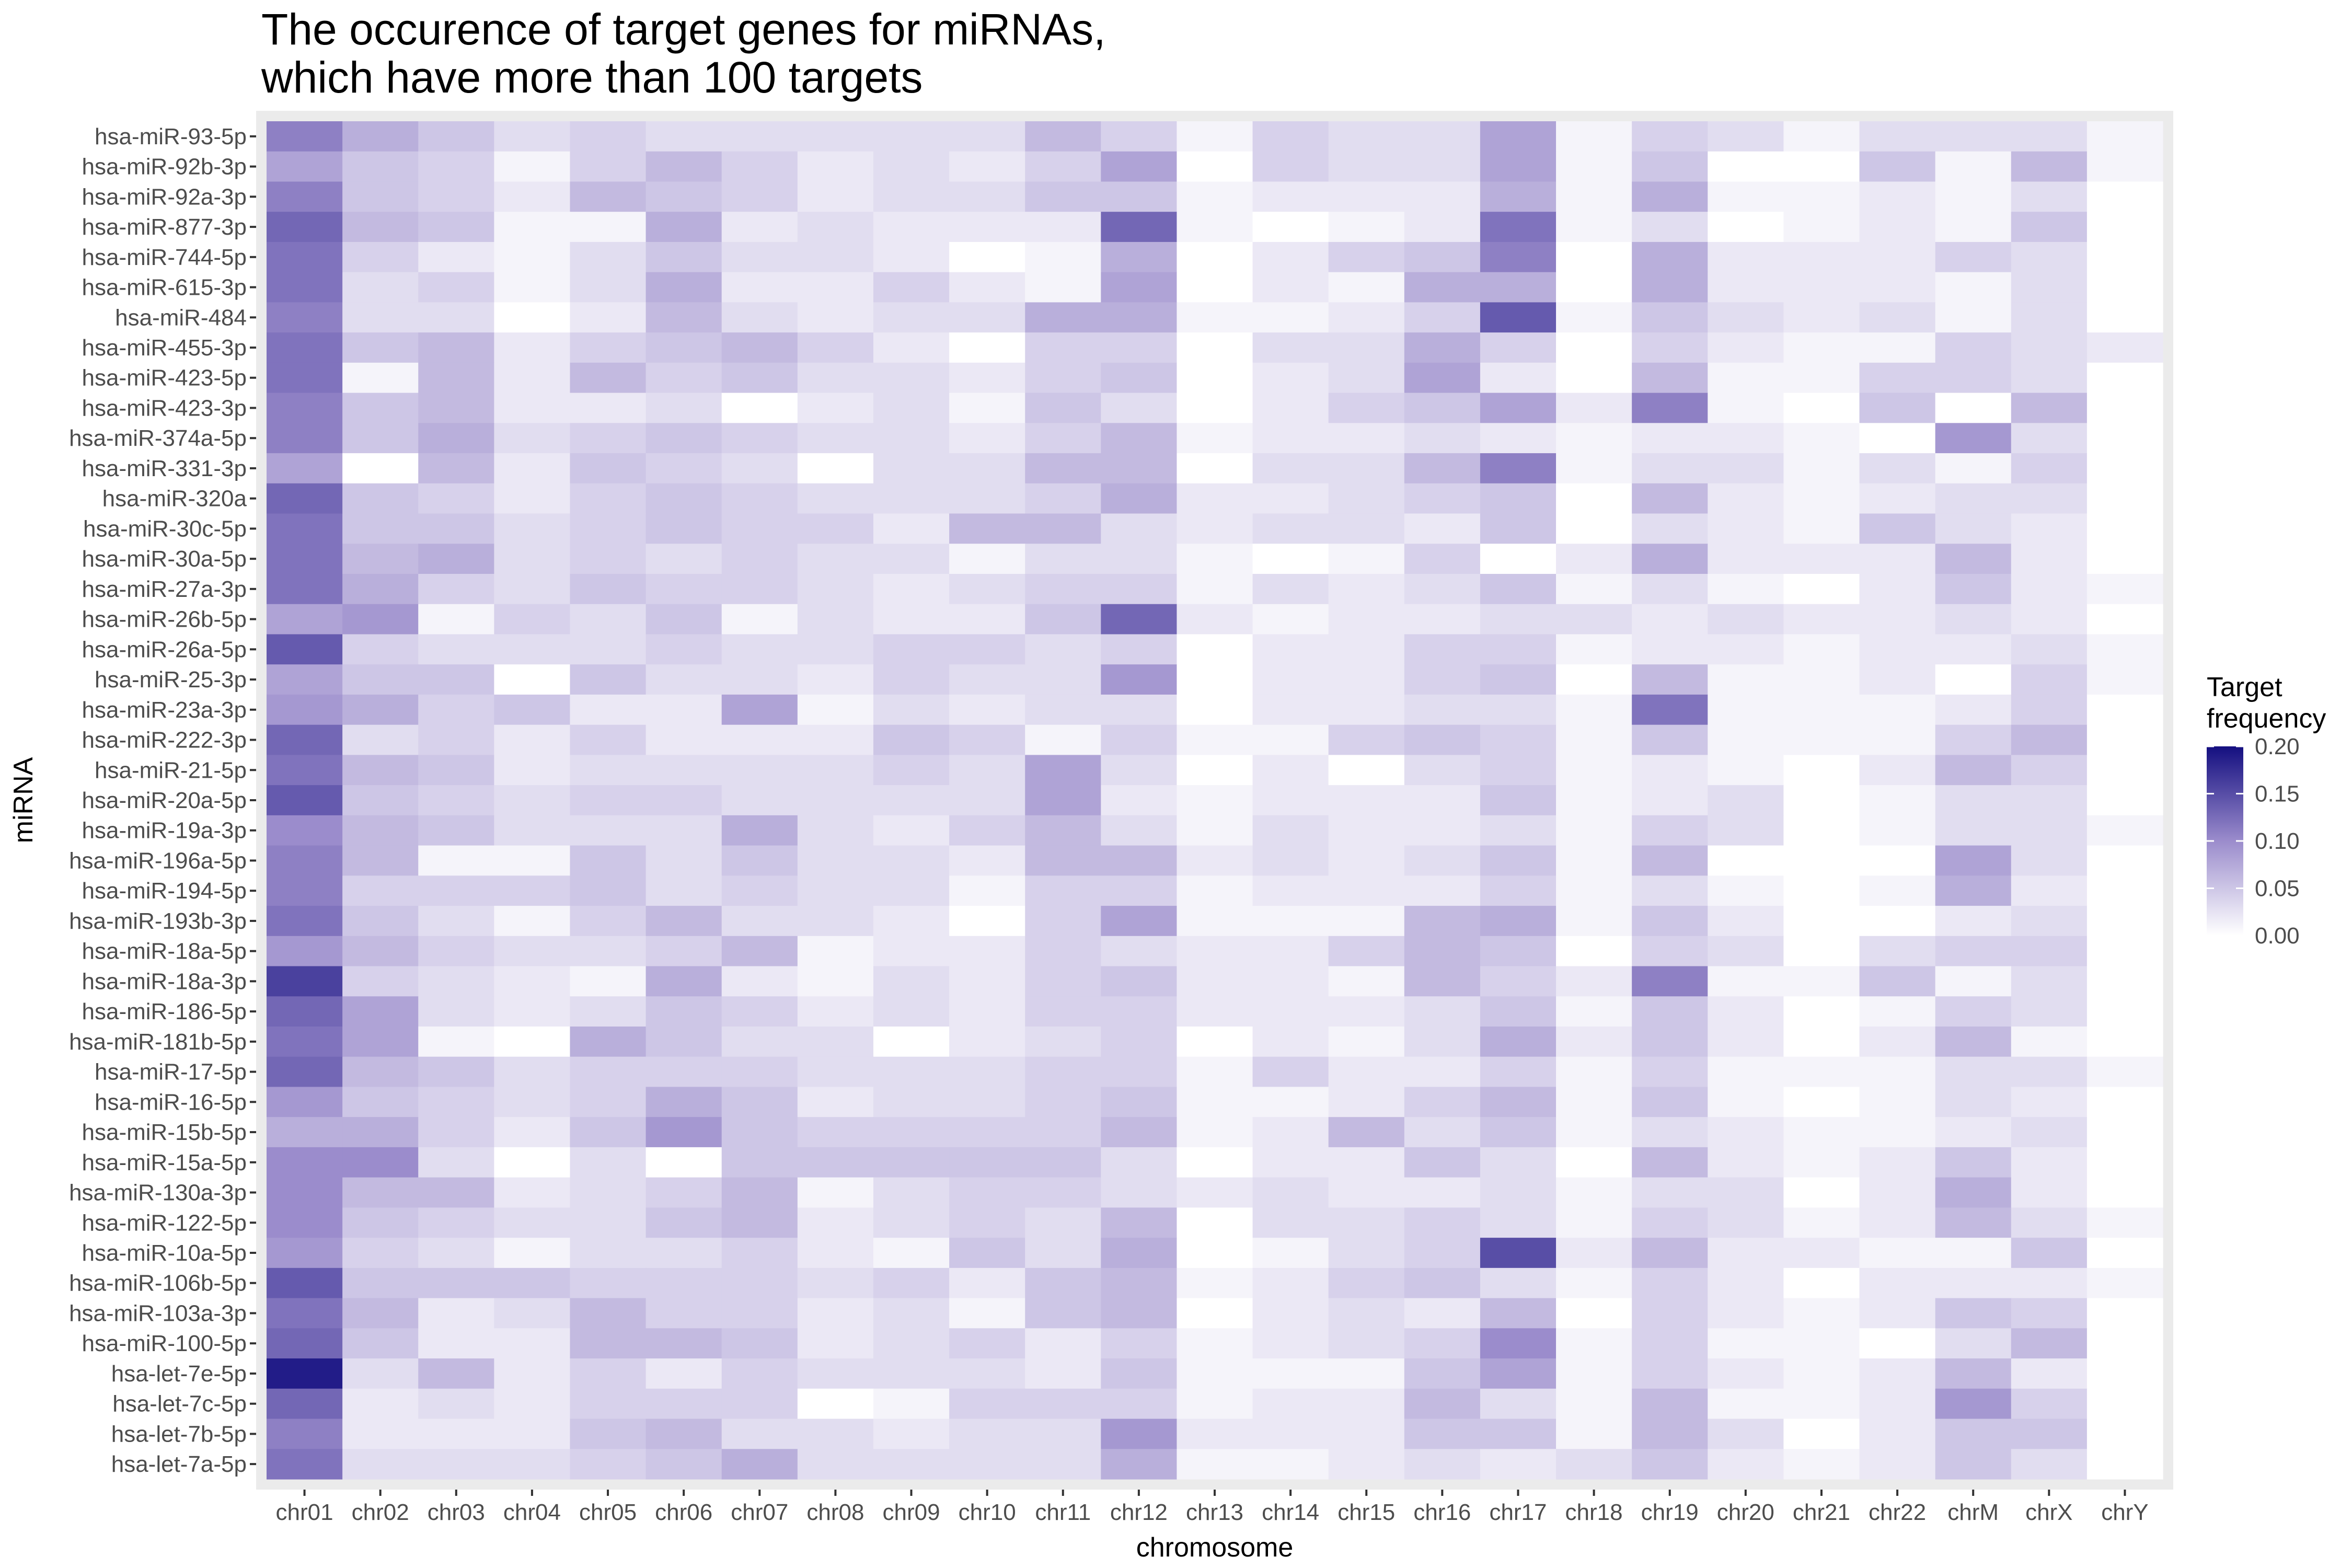  What do you see at coordinates (23, 800) in the screenshot?
I see `y-axis-title: miRNA` at bounding box center [23, 800].